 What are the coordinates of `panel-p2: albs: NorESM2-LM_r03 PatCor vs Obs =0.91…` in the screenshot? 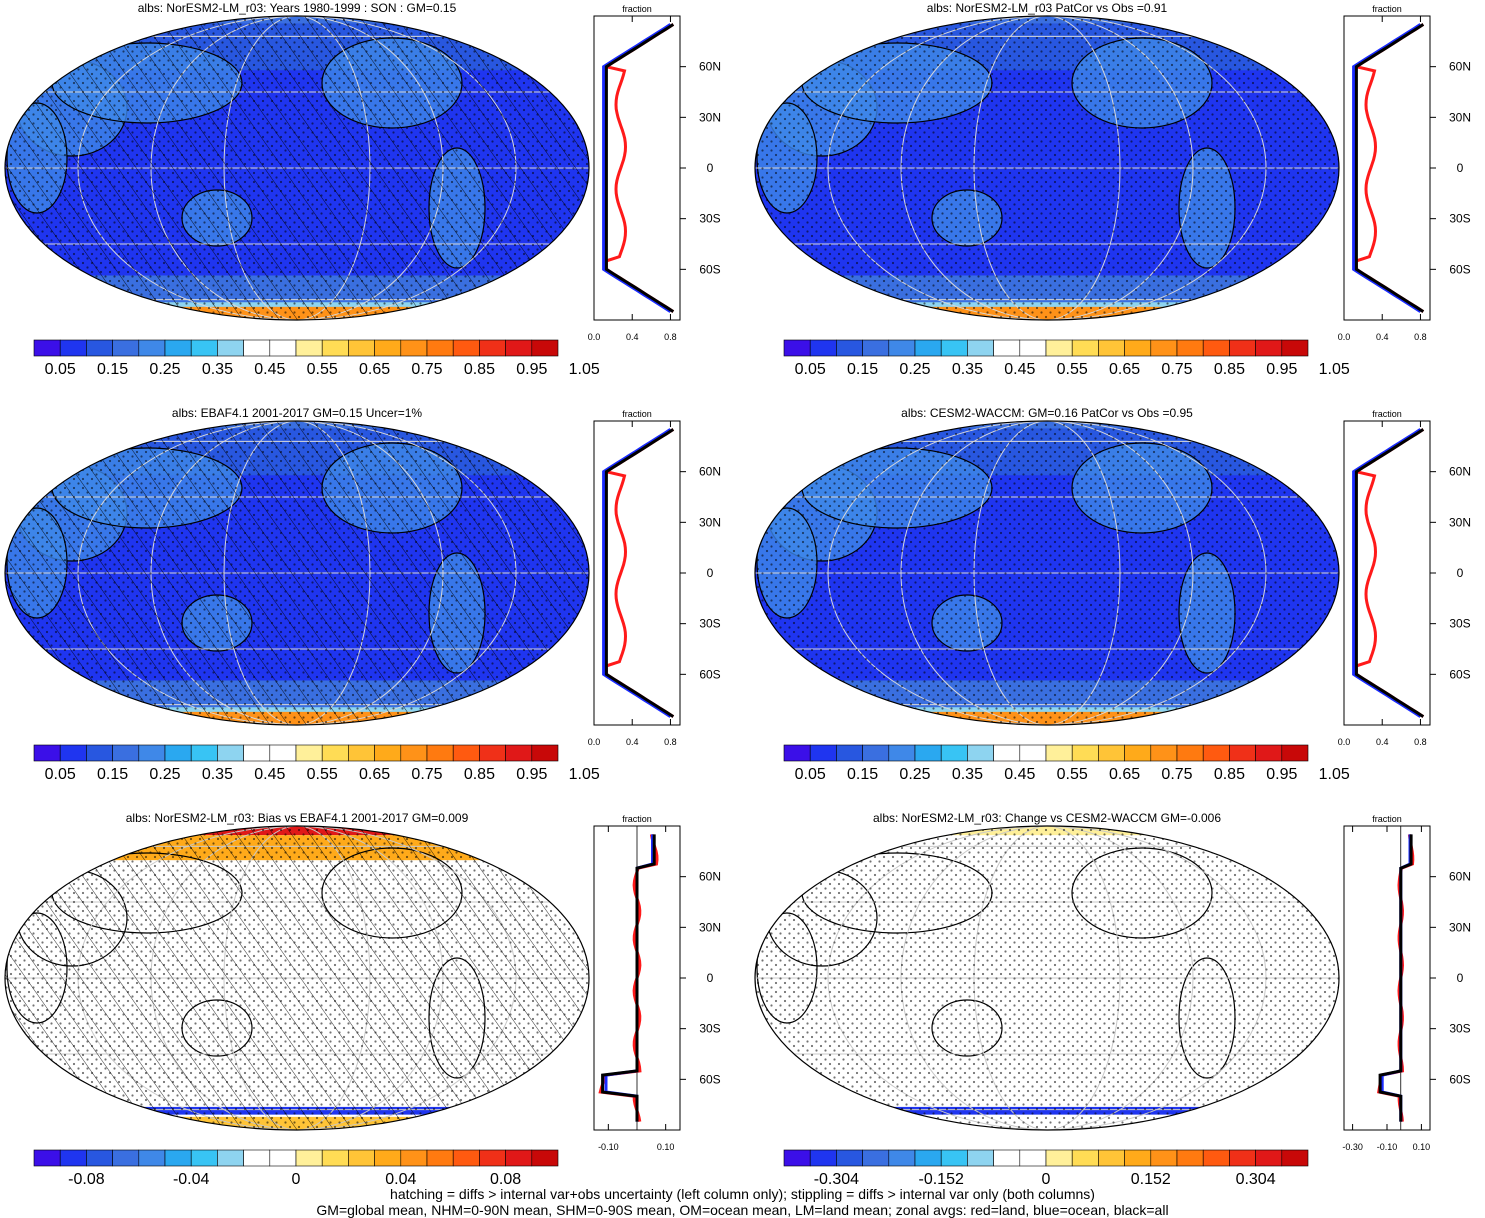 It's located at (1112, 189).